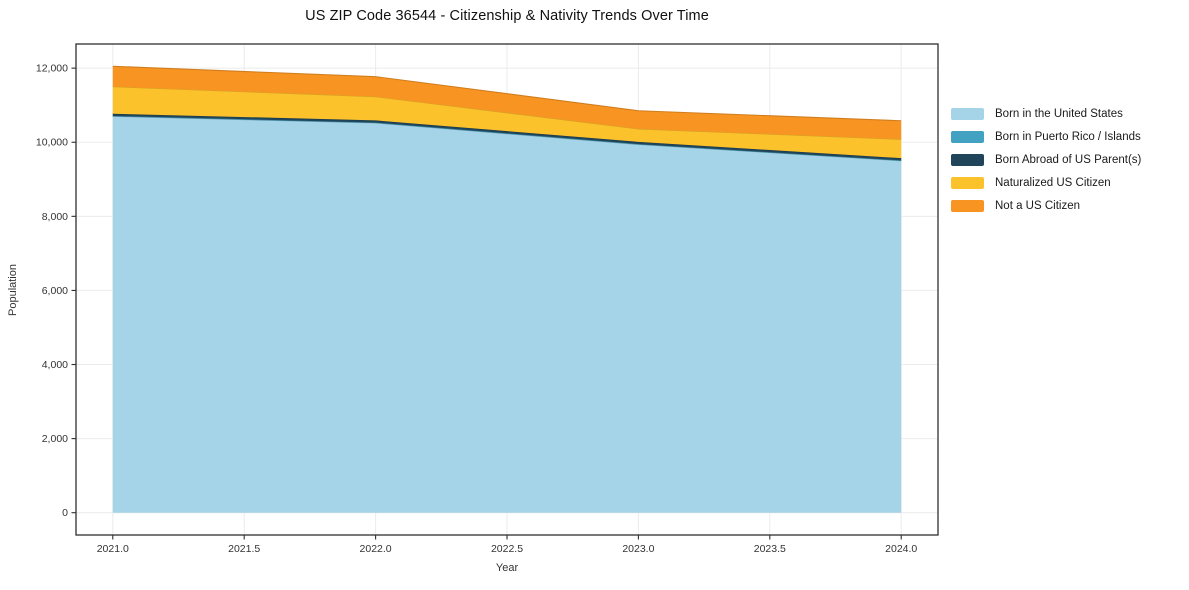 This screenshot has width=1189, height=590. Describe the element at coordinates (638, 549) in the screenshot. I see `x-tick-label: 2023.0` at that location.